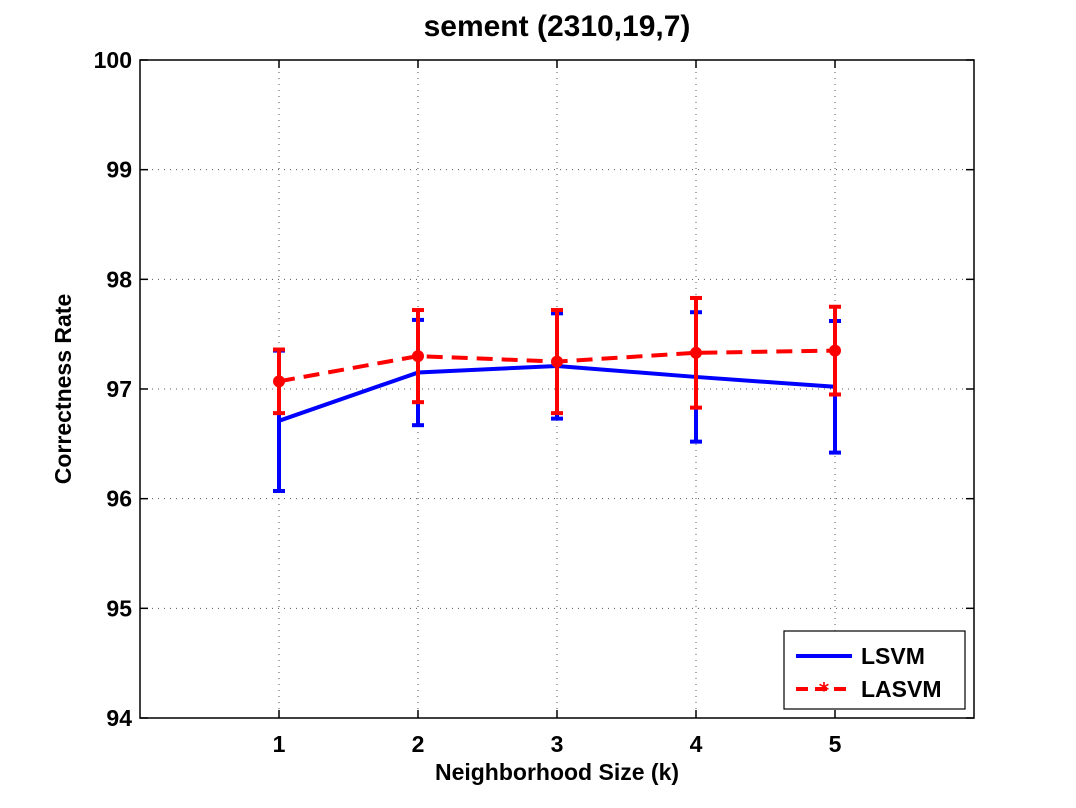  Describe the element at coordinates (279, 744) in the screenshot. I see `x-tick-label: 1` at that location.